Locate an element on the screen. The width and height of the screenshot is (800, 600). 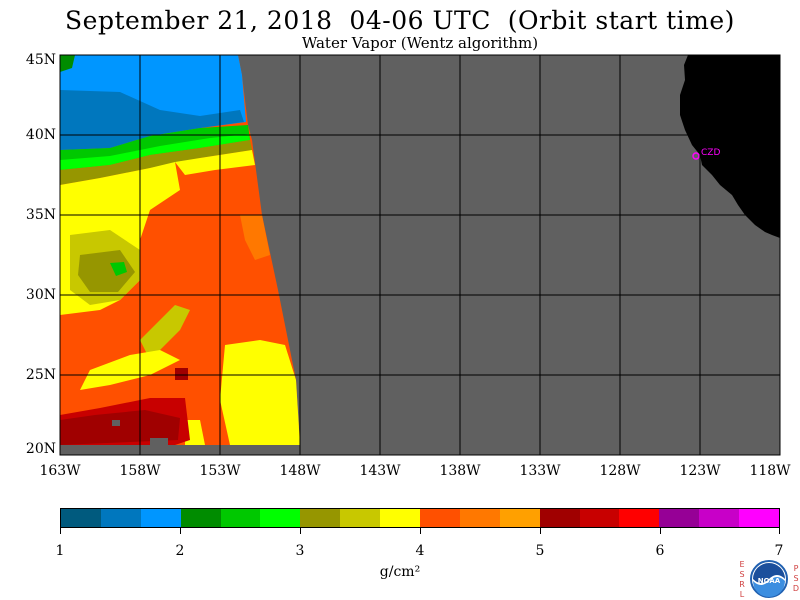
lat-label: 30N is located at coordinates (40, 295).